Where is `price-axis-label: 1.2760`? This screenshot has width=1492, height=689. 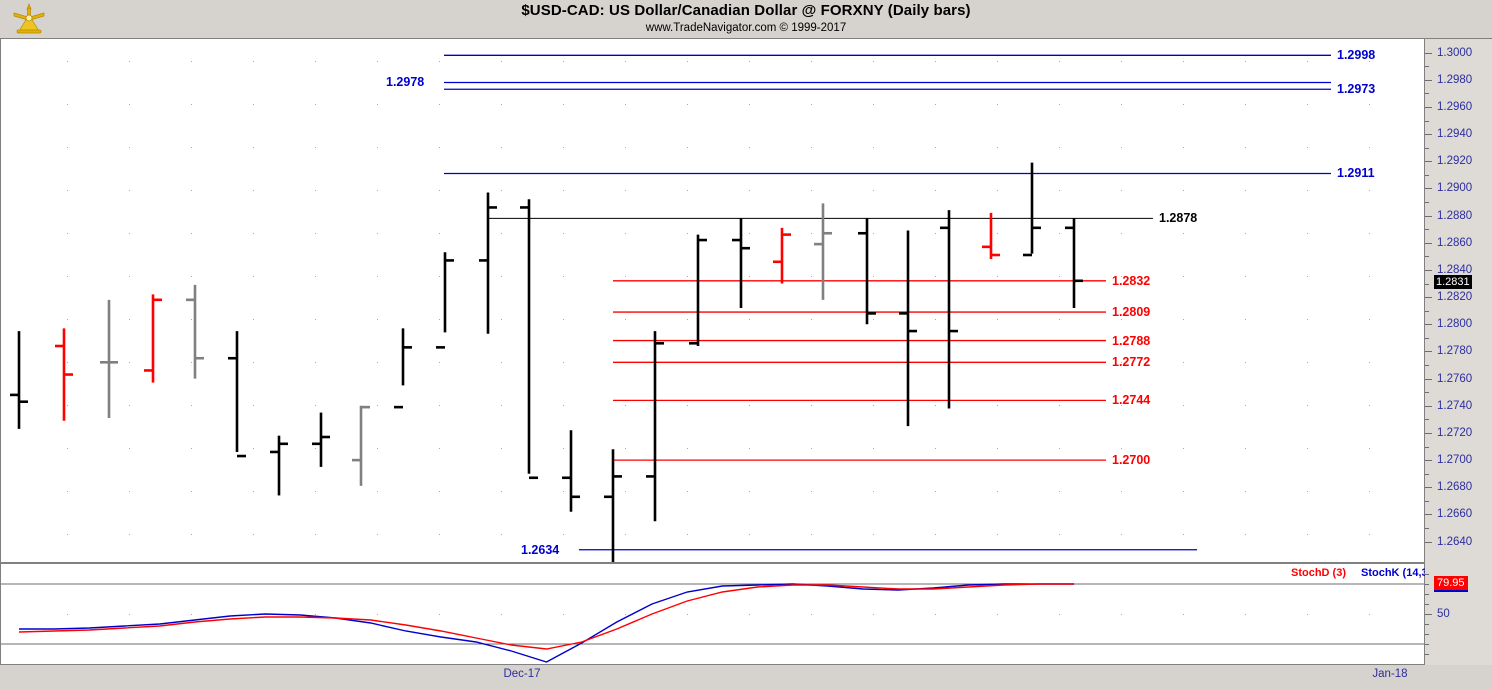
price-axis-label: 1.2760 is located at coordinates (1455, 378).